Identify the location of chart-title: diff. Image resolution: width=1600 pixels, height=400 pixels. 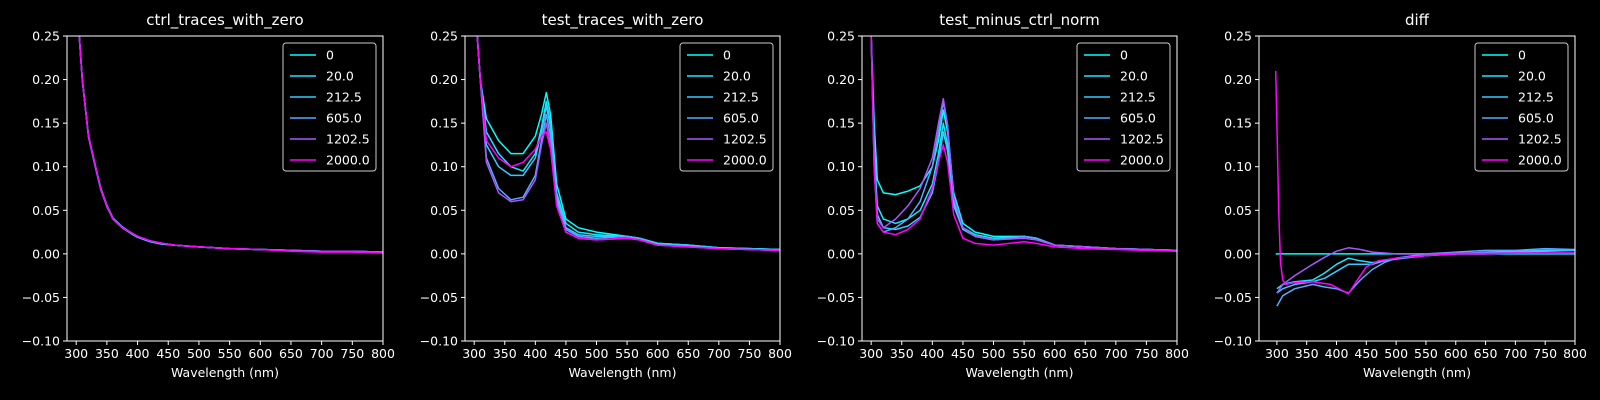
(1417, 20).